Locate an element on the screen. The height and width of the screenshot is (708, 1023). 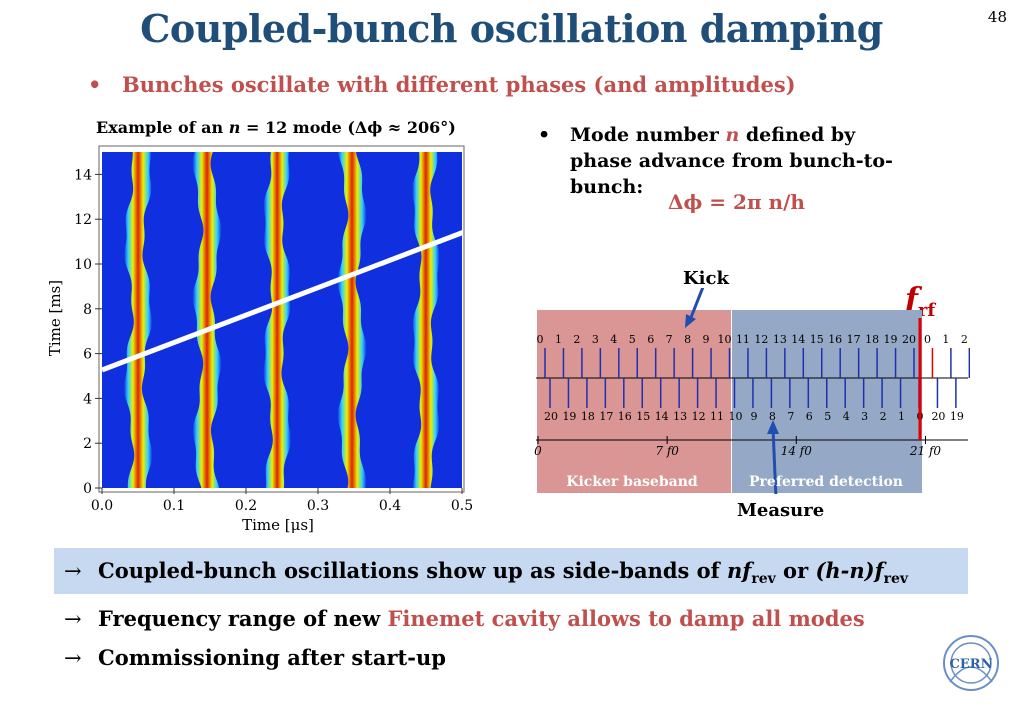
lower-mode-number: 5 is located at coordinates (827, 416).